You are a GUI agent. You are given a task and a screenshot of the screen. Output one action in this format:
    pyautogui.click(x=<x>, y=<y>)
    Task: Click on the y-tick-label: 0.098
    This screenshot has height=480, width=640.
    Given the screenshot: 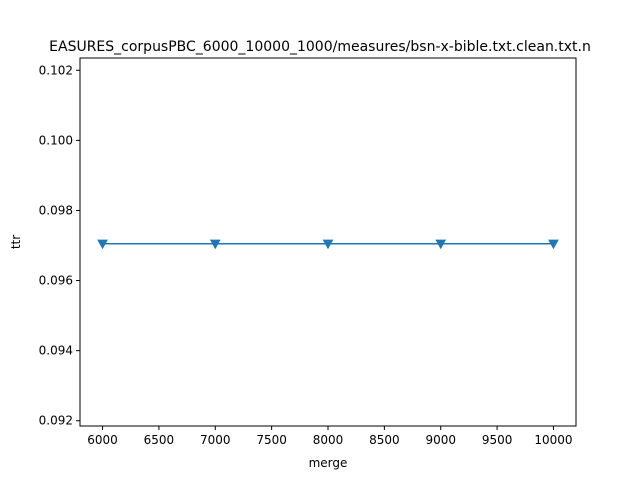 What is the action you would take?
    pyautogui.click(x=56, y=210)
    